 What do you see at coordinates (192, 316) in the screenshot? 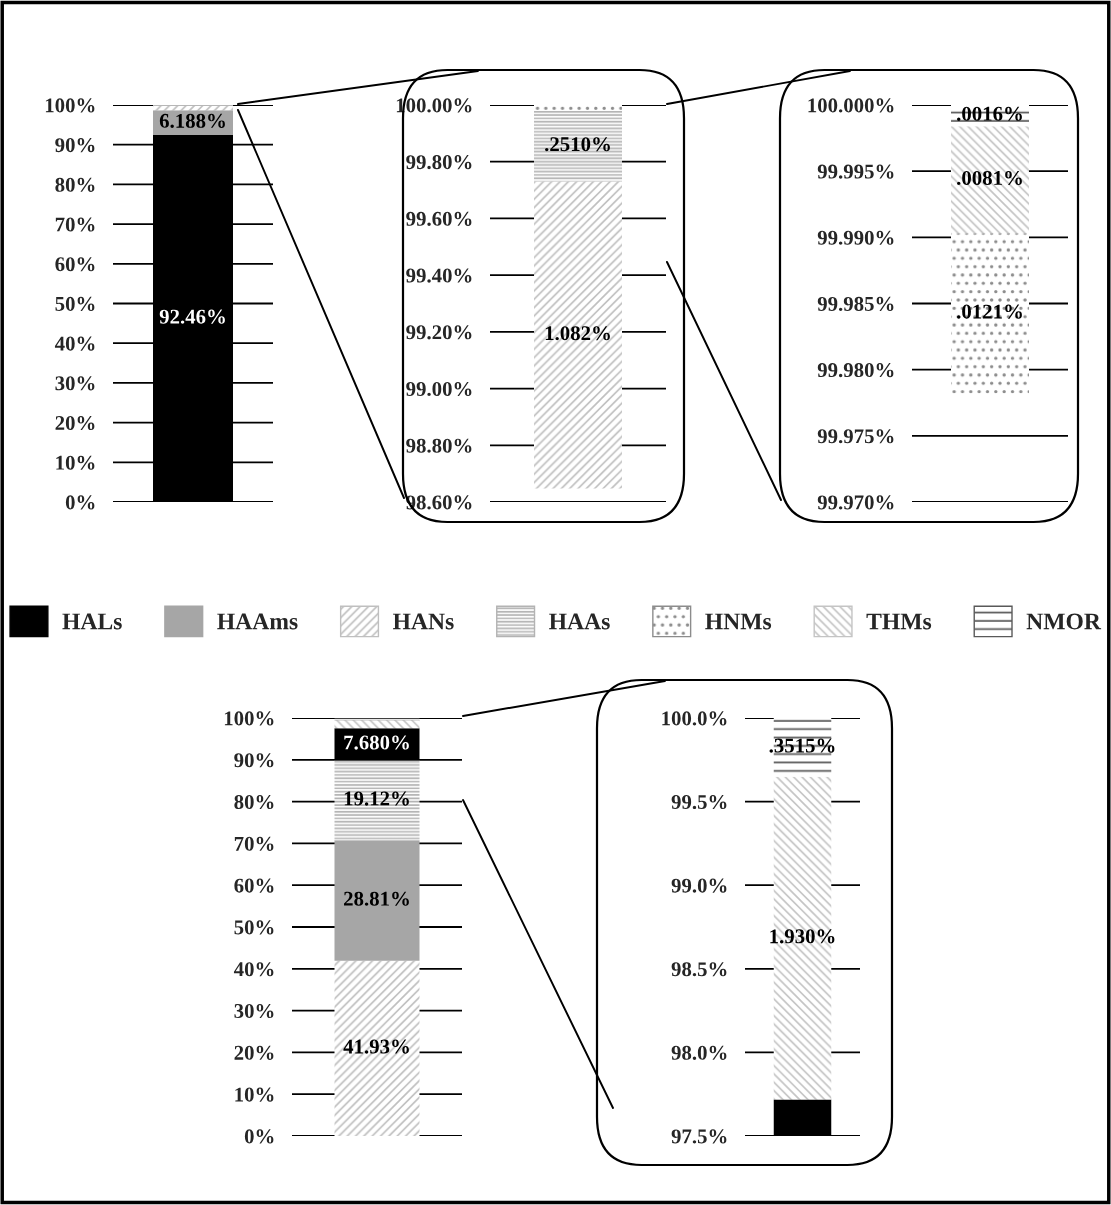
I see `data-label: 92.46%` at bounding box center [192, 316].